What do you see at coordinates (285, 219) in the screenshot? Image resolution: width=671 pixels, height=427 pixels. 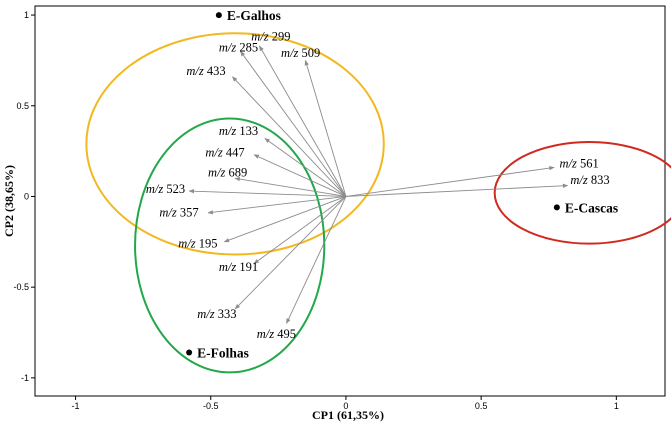 I see `loading-arrow-mz195` at bounding box center [285, 219].